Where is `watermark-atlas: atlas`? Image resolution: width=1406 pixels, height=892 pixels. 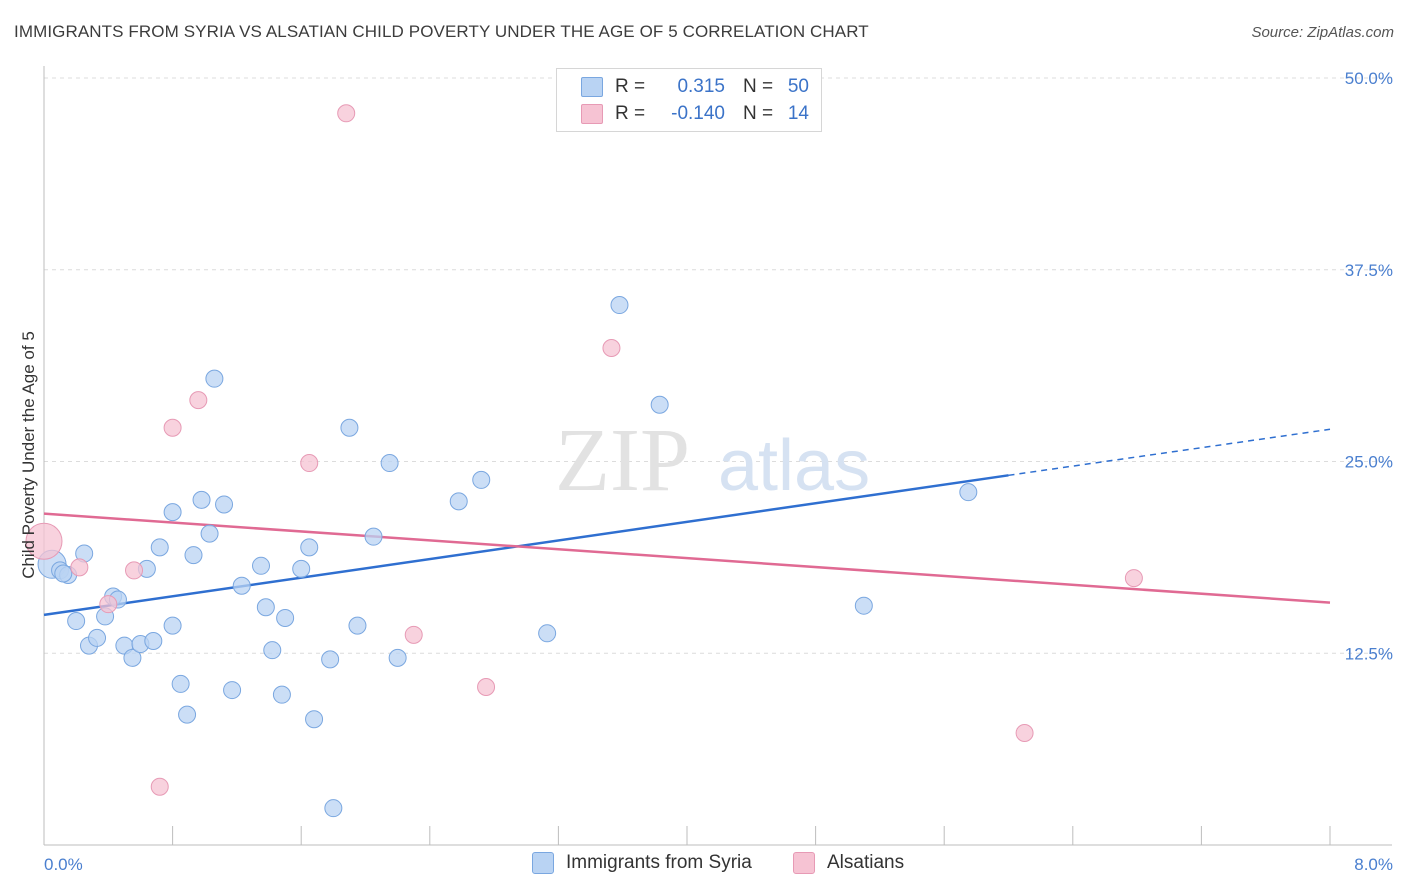
watermark-atlas: atlas is located at coordinates (794, 466).